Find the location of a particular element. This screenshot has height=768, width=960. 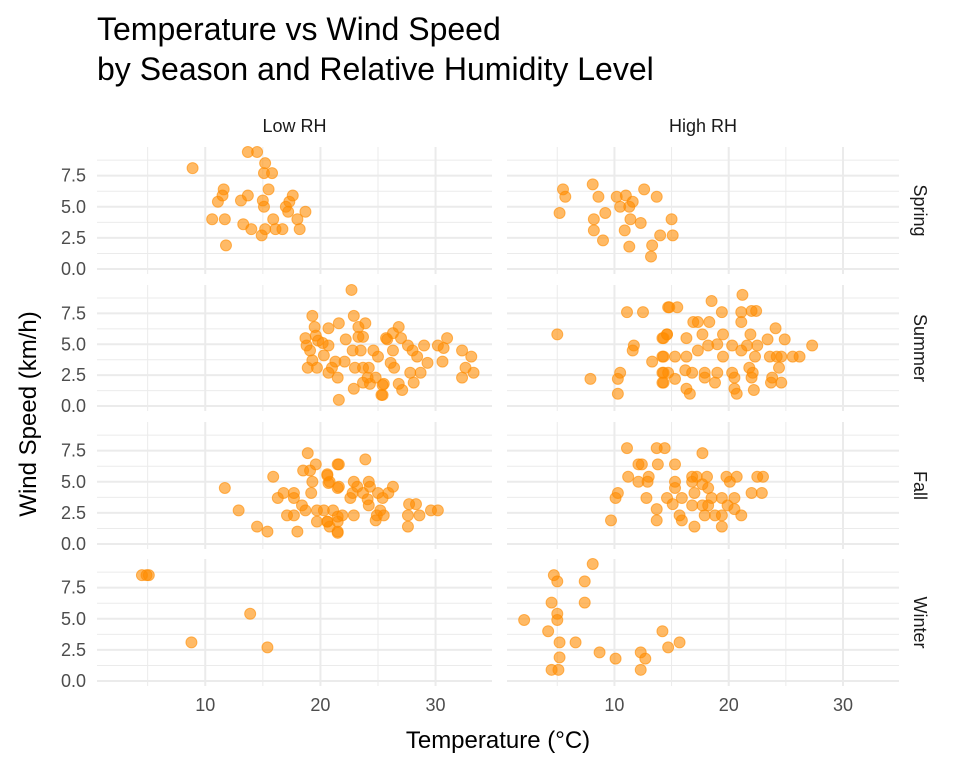

row-strip-label: Winter is located at coordinates (920, 622).